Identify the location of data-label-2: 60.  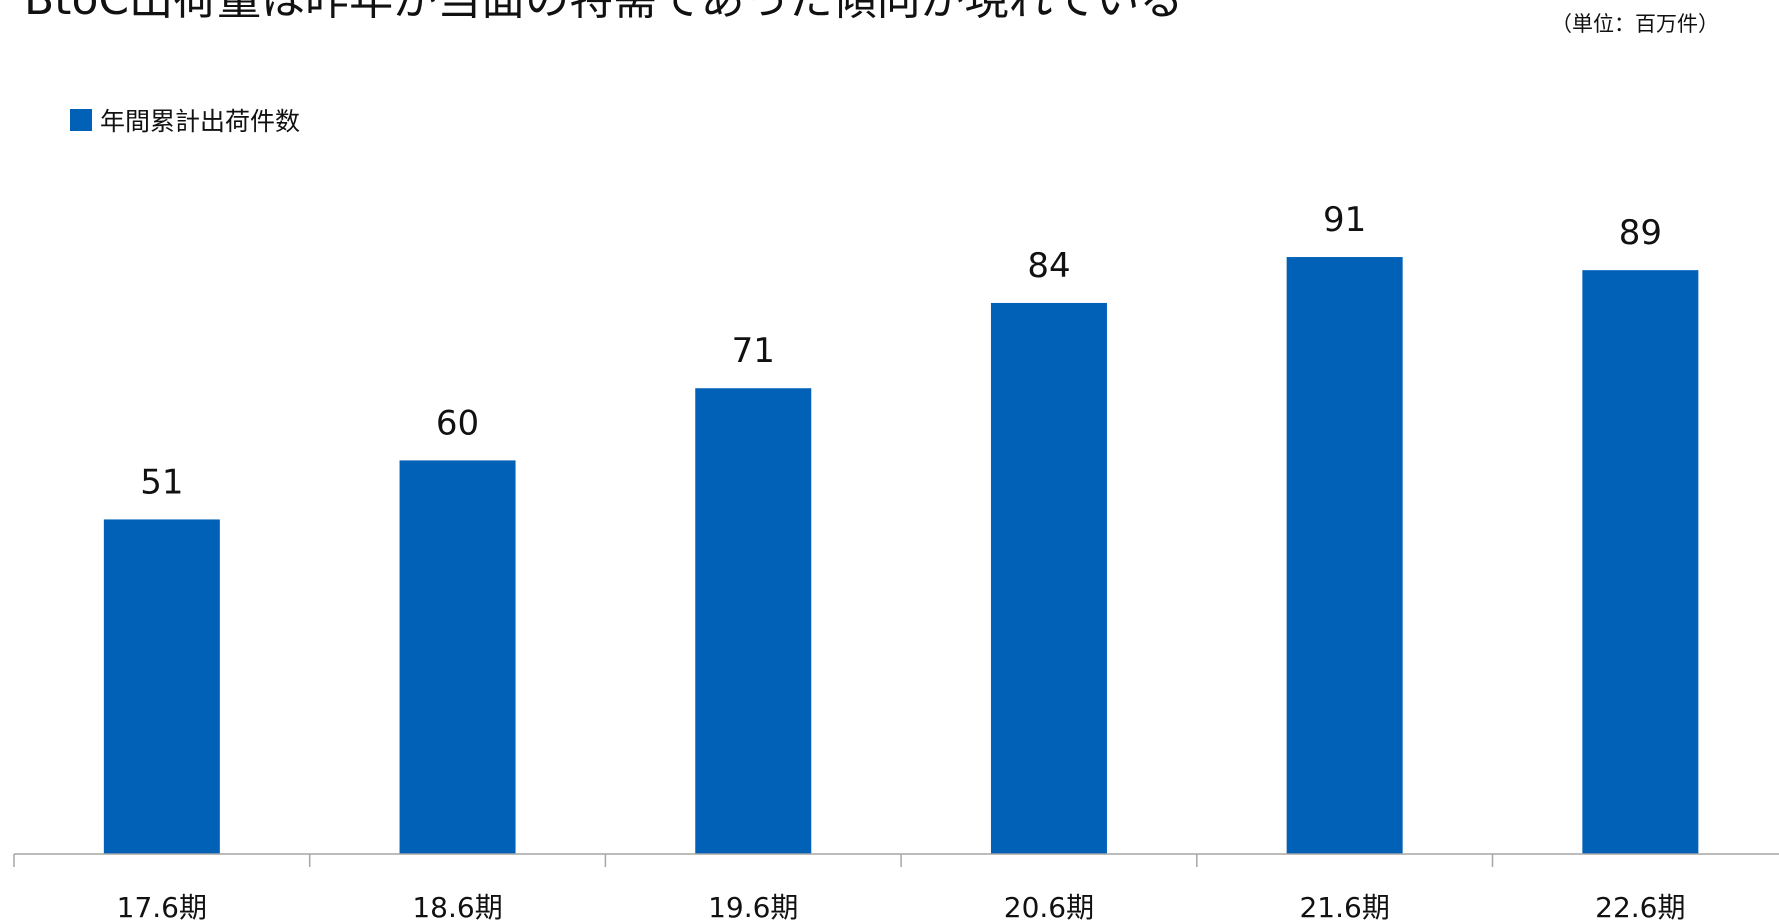
(457, 423).